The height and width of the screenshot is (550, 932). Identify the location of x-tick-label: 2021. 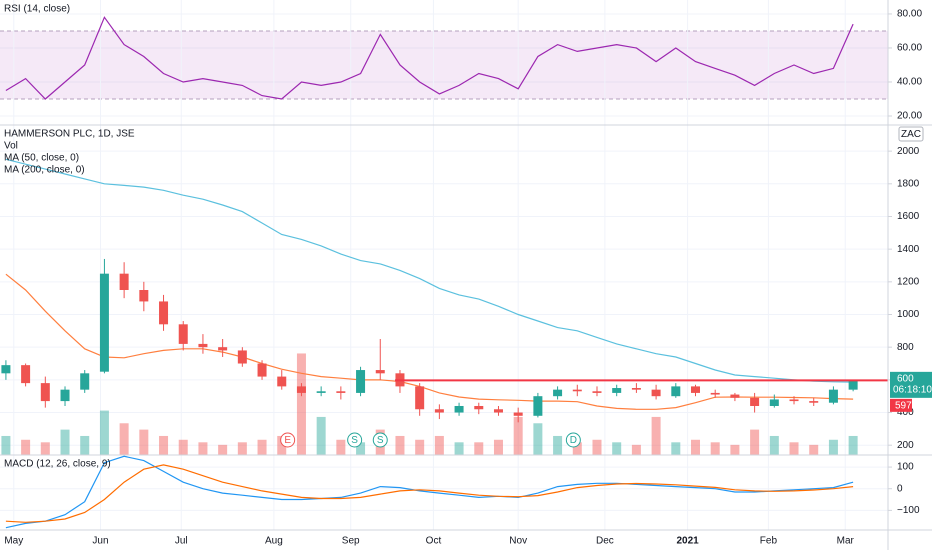
(687, 541).